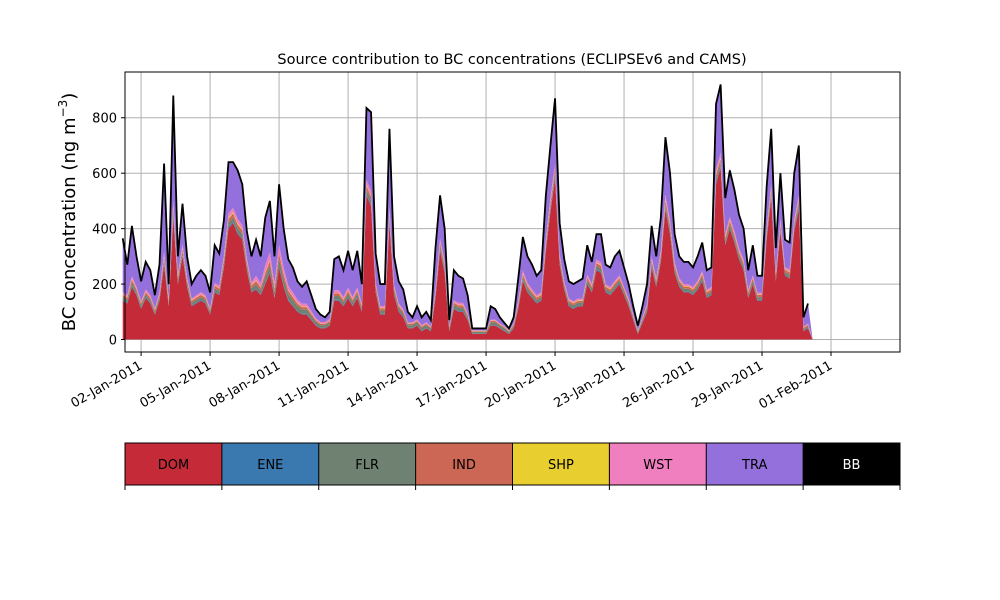 Image resolution: width=1000 pixels, height=600 pixels. I want to click on legend-label-shp: SHP, so click(561, 465).